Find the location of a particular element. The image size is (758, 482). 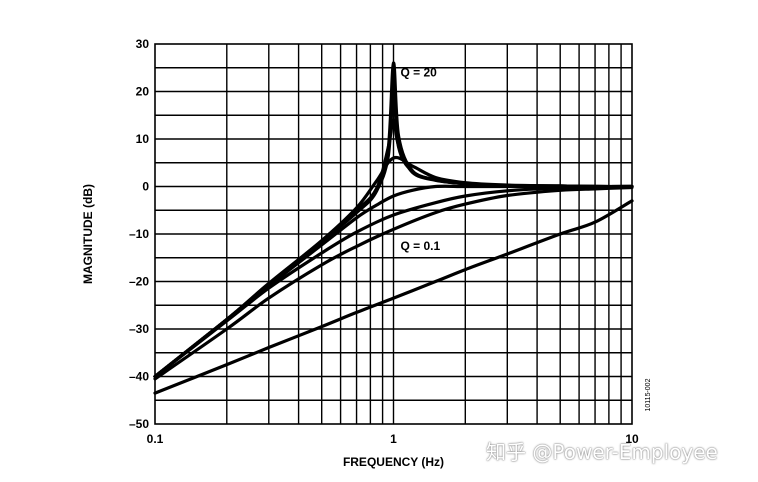

x-tick-label: 10 is located at coordinates (632, 439).